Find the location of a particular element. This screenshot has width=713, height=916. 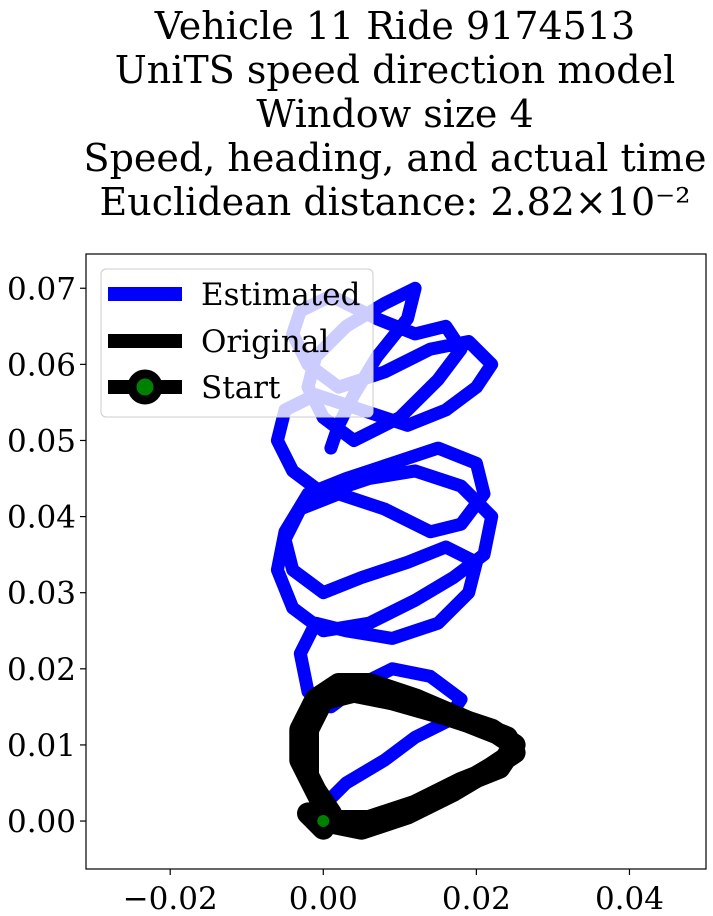

title-line: UniTS speed direction model is located at coordinates (395, 70).